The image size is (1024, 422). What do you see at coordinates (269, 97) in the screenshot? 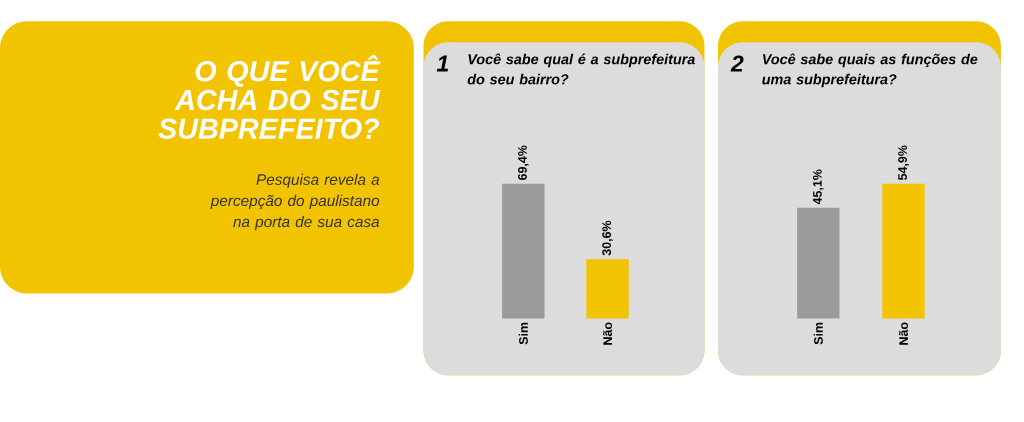
I see `text: O QUE VOCÊ ACHA DO SEU SUBPREFEITO?` at bounding box center [269, 97].